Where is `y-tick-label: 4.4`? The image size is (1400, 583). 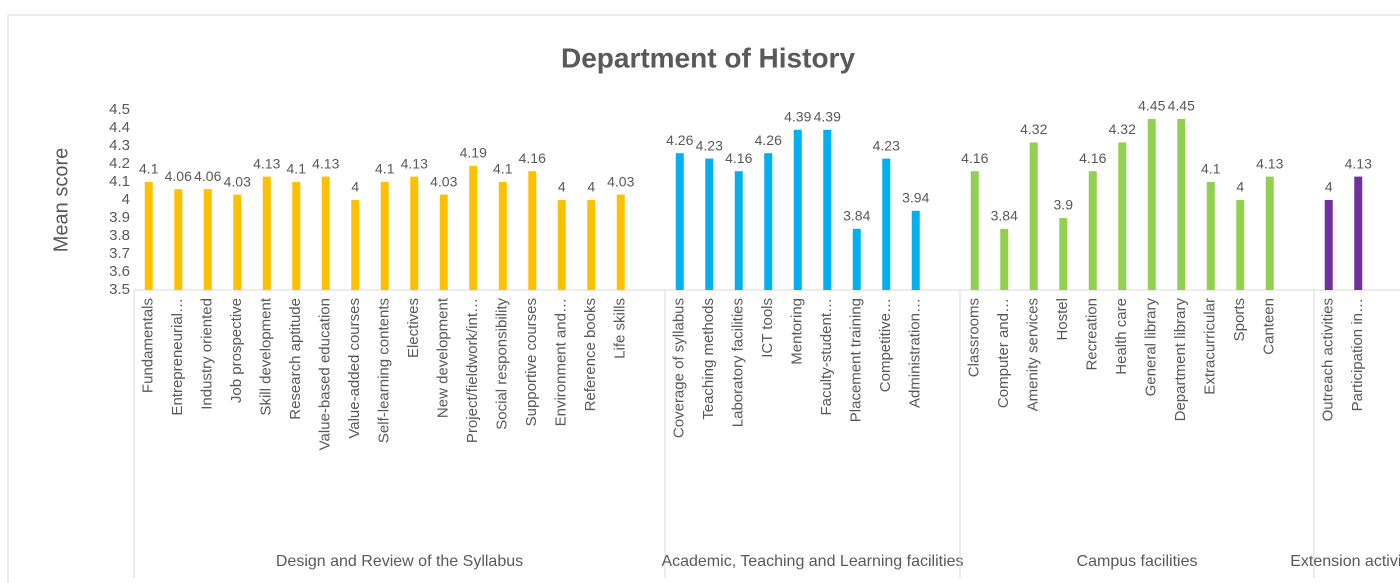 y-tick-label: 4.4 is located at coordinates (119, 127).